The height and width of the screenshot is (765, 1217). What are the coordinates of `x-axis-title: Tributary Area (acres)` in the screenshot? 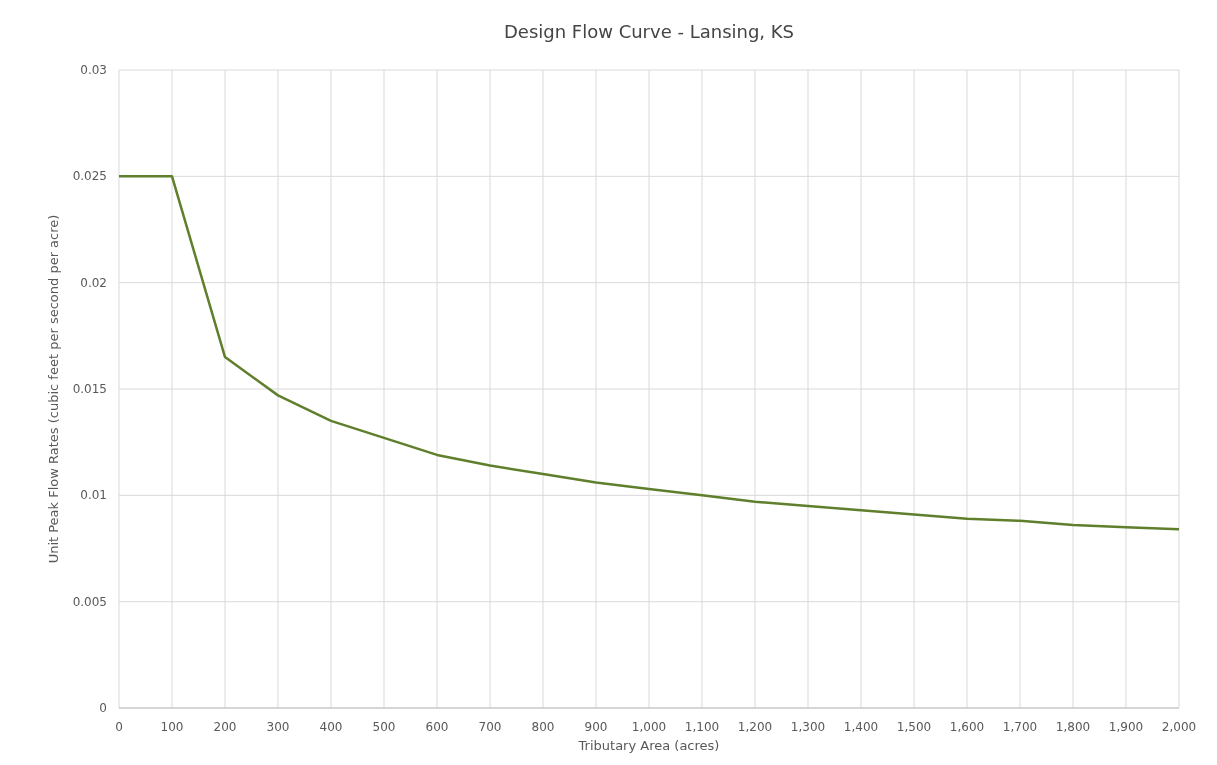 It's located at (648, 745).